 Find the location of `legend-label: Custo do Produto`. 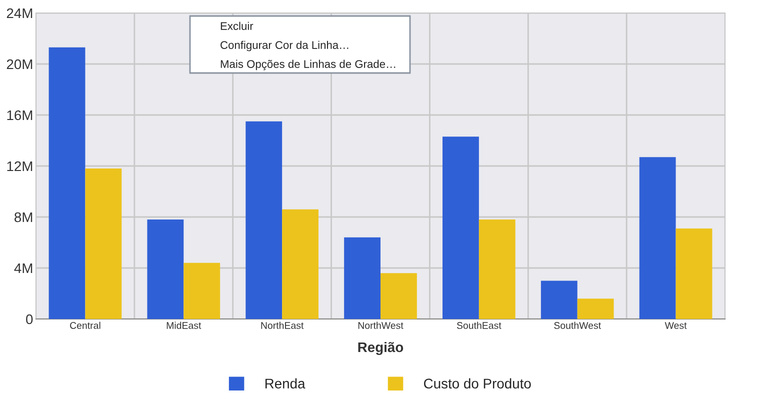

legend-label: Custo do Produto is located at coordinates (477, 383).